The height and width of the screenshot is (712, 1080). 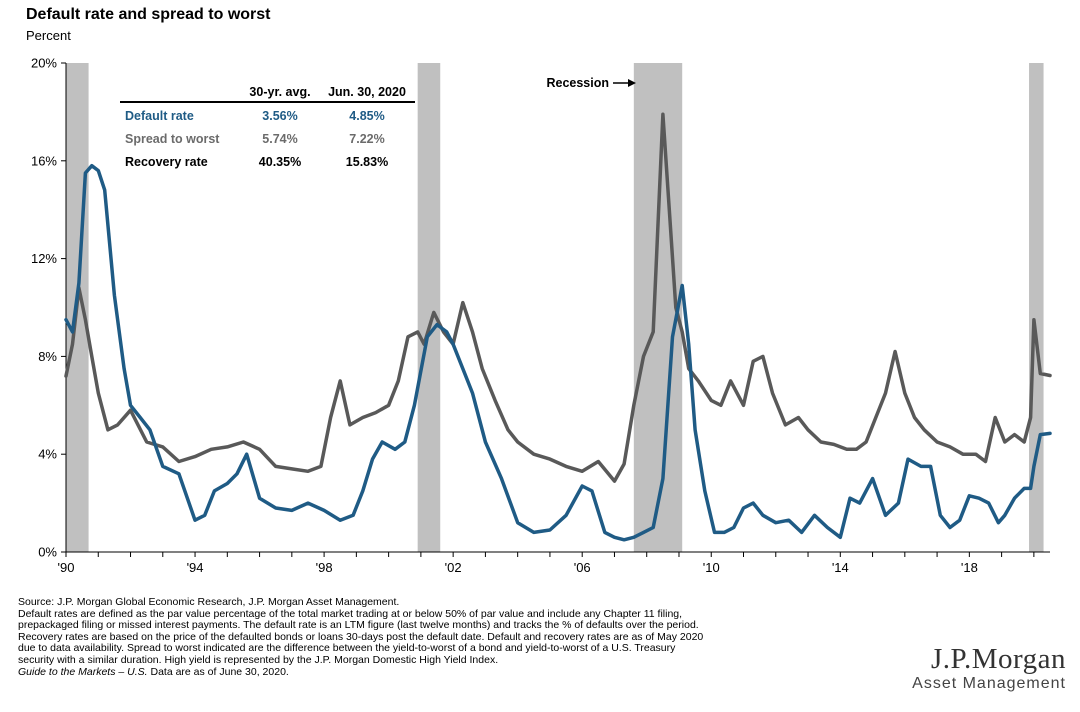 What do you see at coordinates (66, 567) in the screenshot?
I see `x-tick-label: '90` at bounding box center [66, 567].